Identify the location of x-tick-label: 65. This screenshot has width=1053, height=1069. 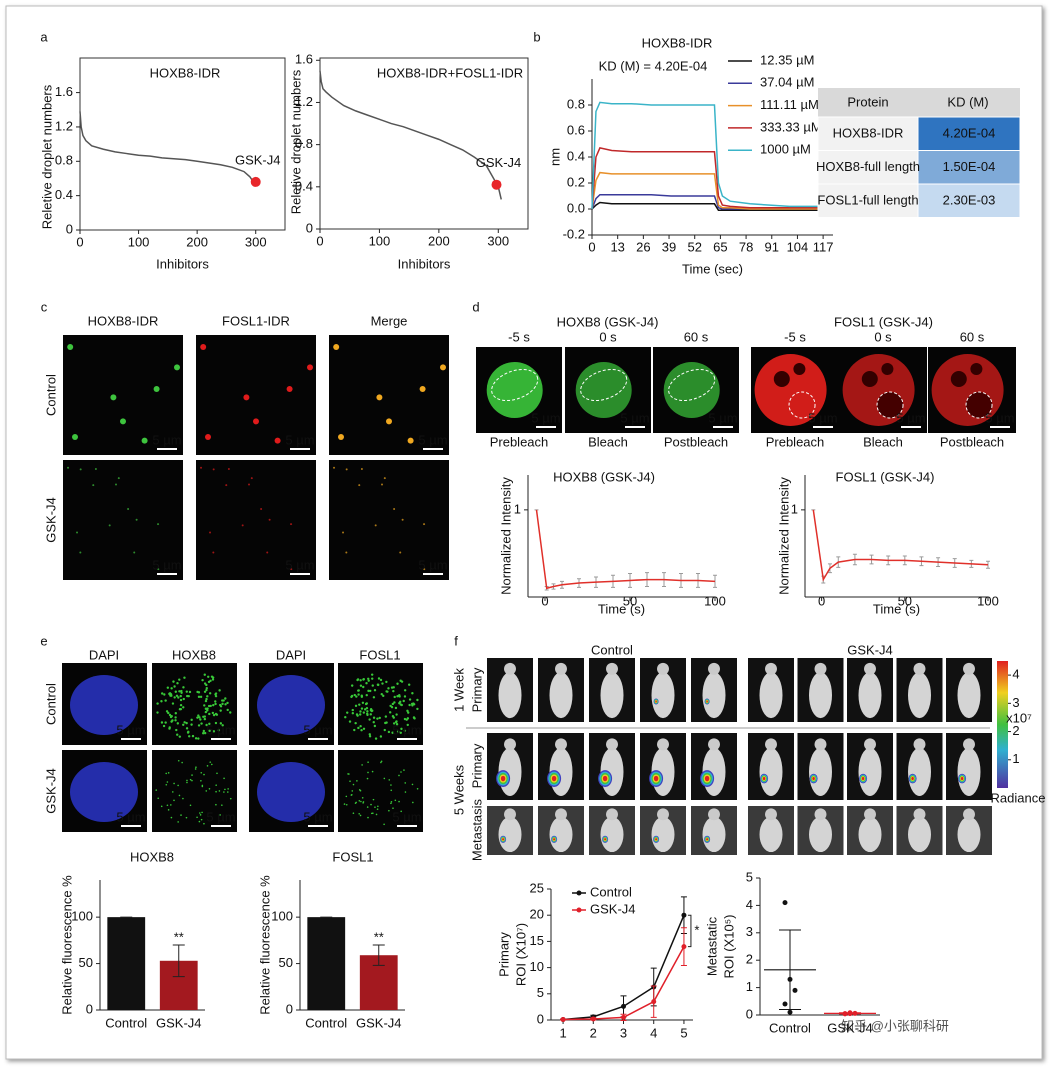
(720, 246).